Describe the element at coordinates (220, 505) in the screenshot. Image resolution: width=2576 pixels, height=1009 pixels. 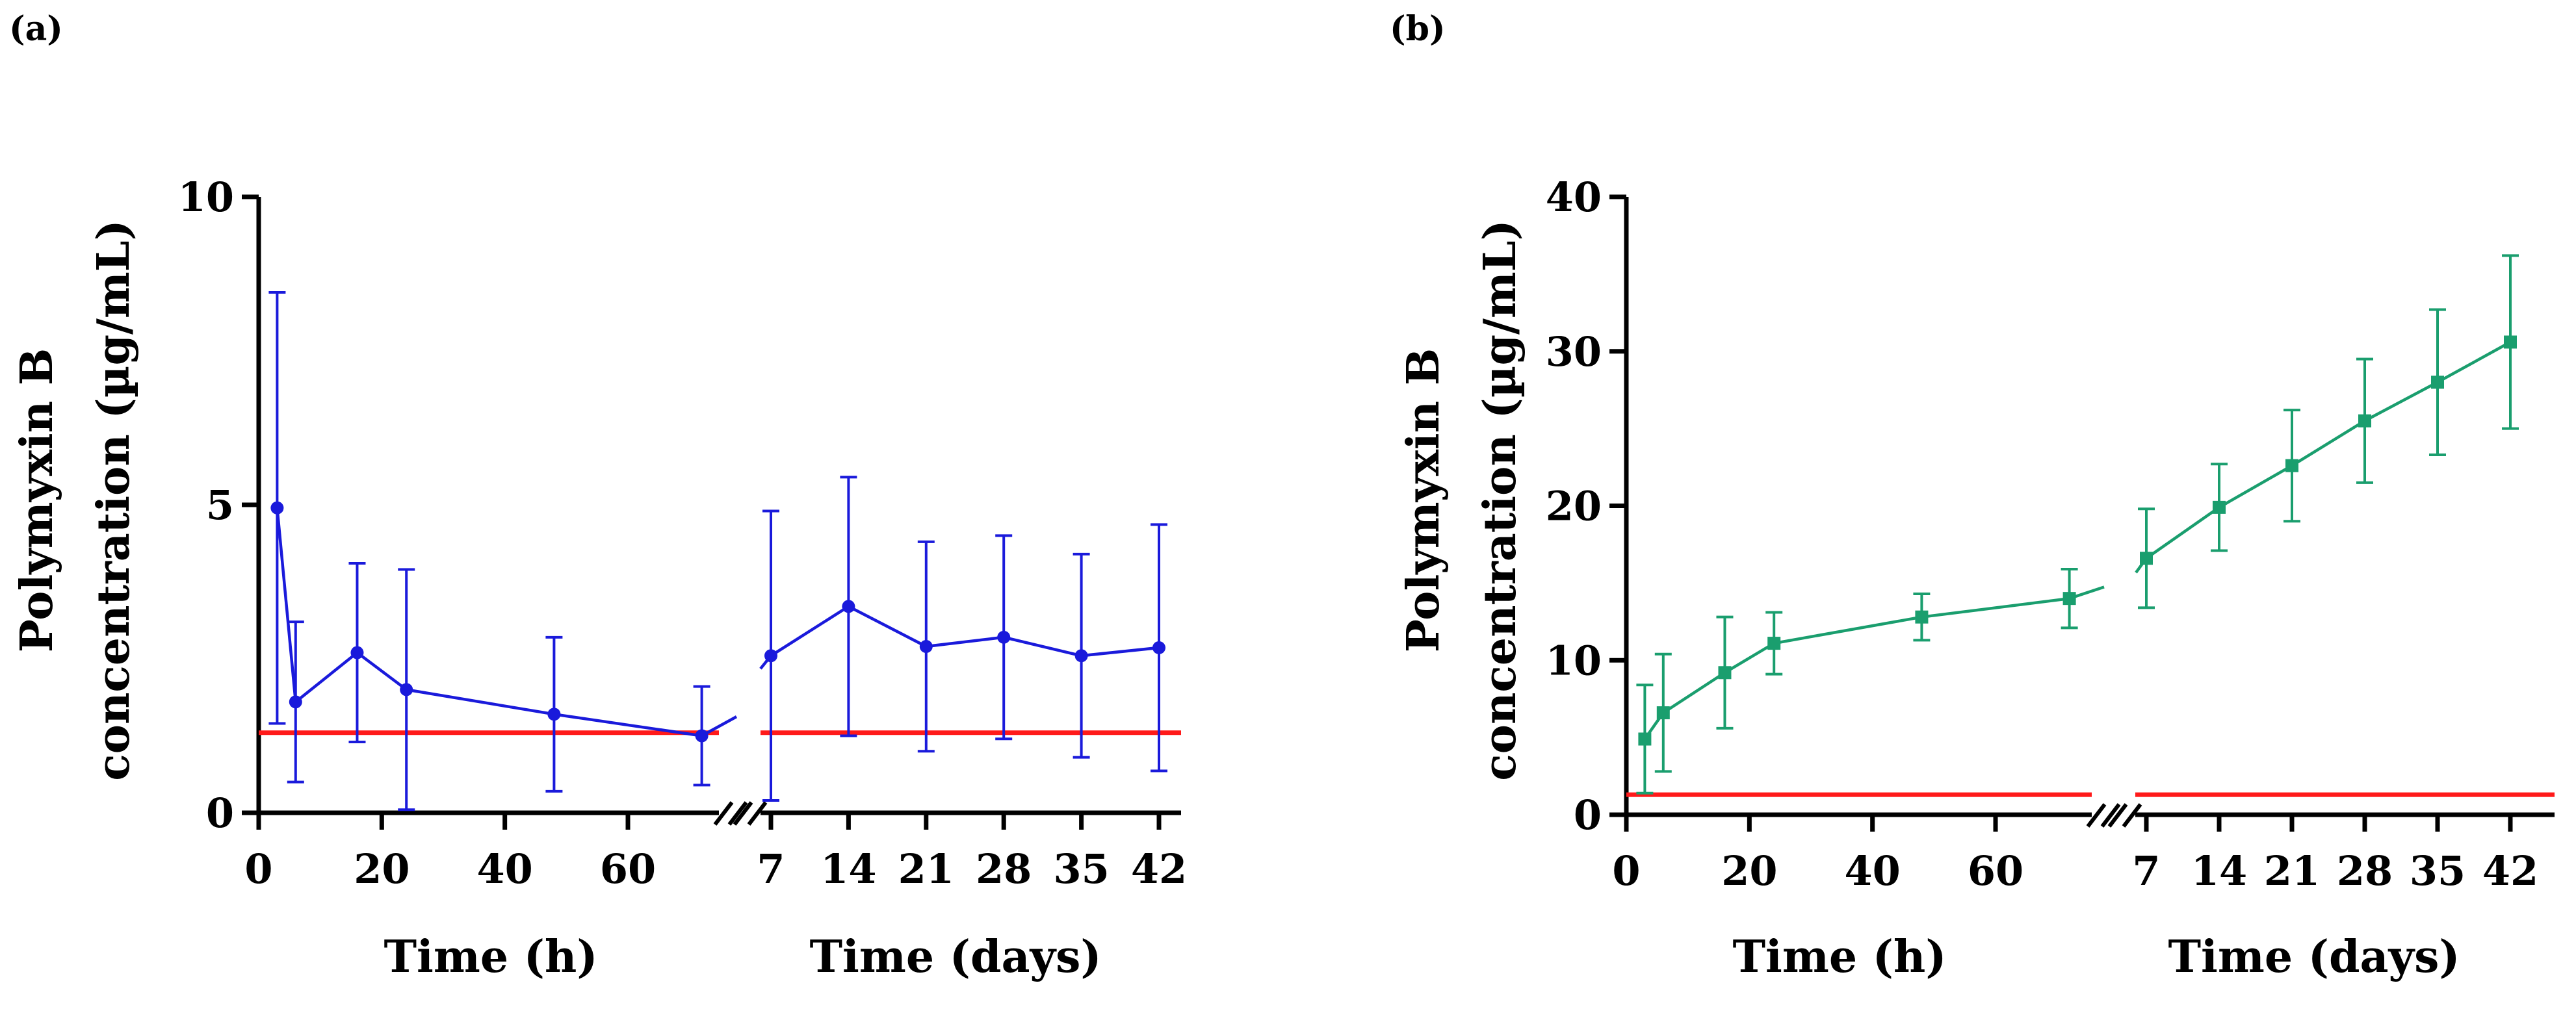
I see `y-tick-label: 5` at that location.